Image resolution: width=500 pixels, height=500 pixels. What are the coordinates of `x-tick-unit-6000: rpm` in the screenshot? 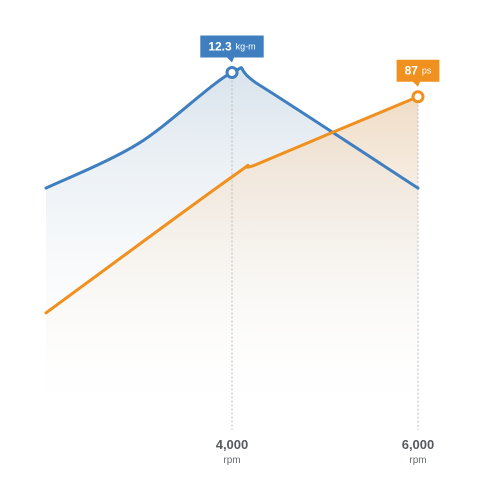 It's located at (417, 460).